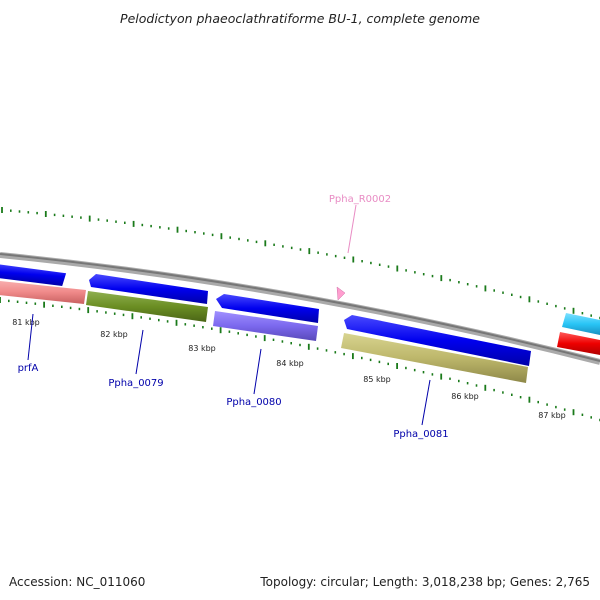 This screenshot has height=600, width=600. Describe the element at coordinates (465, 396) in the screenshot. I see `scale-label-86: 86 kbp` at that location.